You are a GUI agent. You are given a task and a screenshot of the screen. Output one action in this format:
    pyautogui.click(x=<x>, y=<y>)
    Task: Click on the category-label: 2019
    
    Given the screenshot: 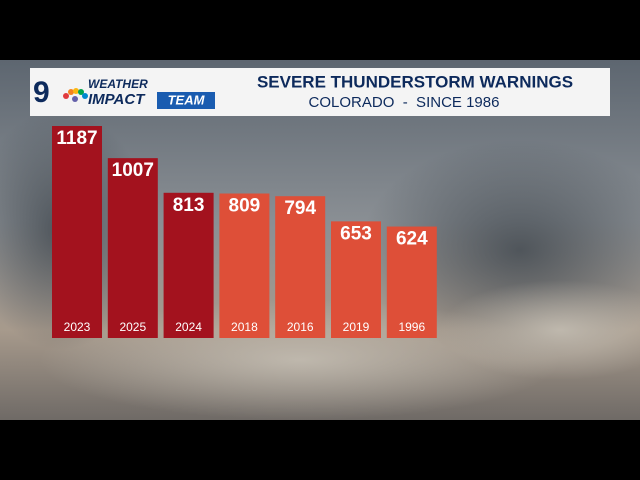 What is the action you would take?
    pyautogui.click(x=356, y=327)
    